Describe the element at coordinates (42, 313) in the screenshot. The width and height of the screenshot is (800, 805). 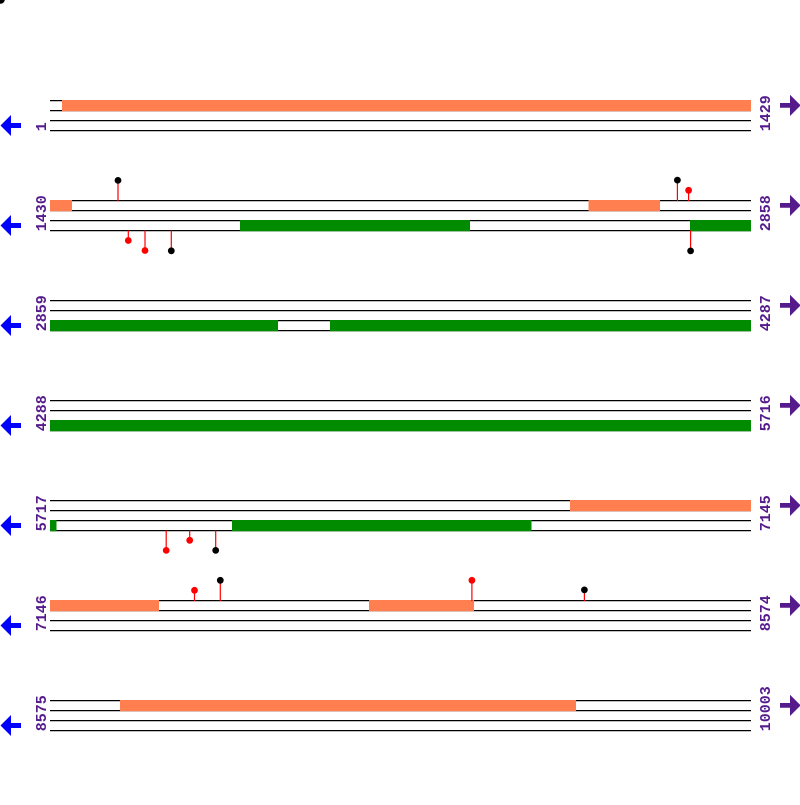
I see `svg-text: 2859` at that location.